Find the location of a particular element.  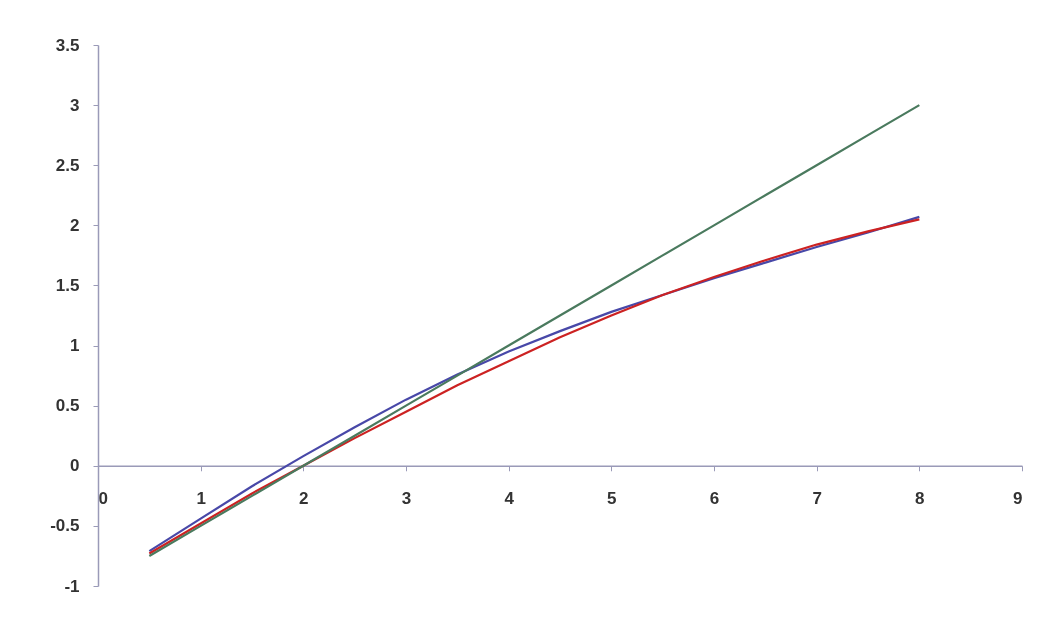

x-tick-label: 1 is located at coordinates (201, 499).